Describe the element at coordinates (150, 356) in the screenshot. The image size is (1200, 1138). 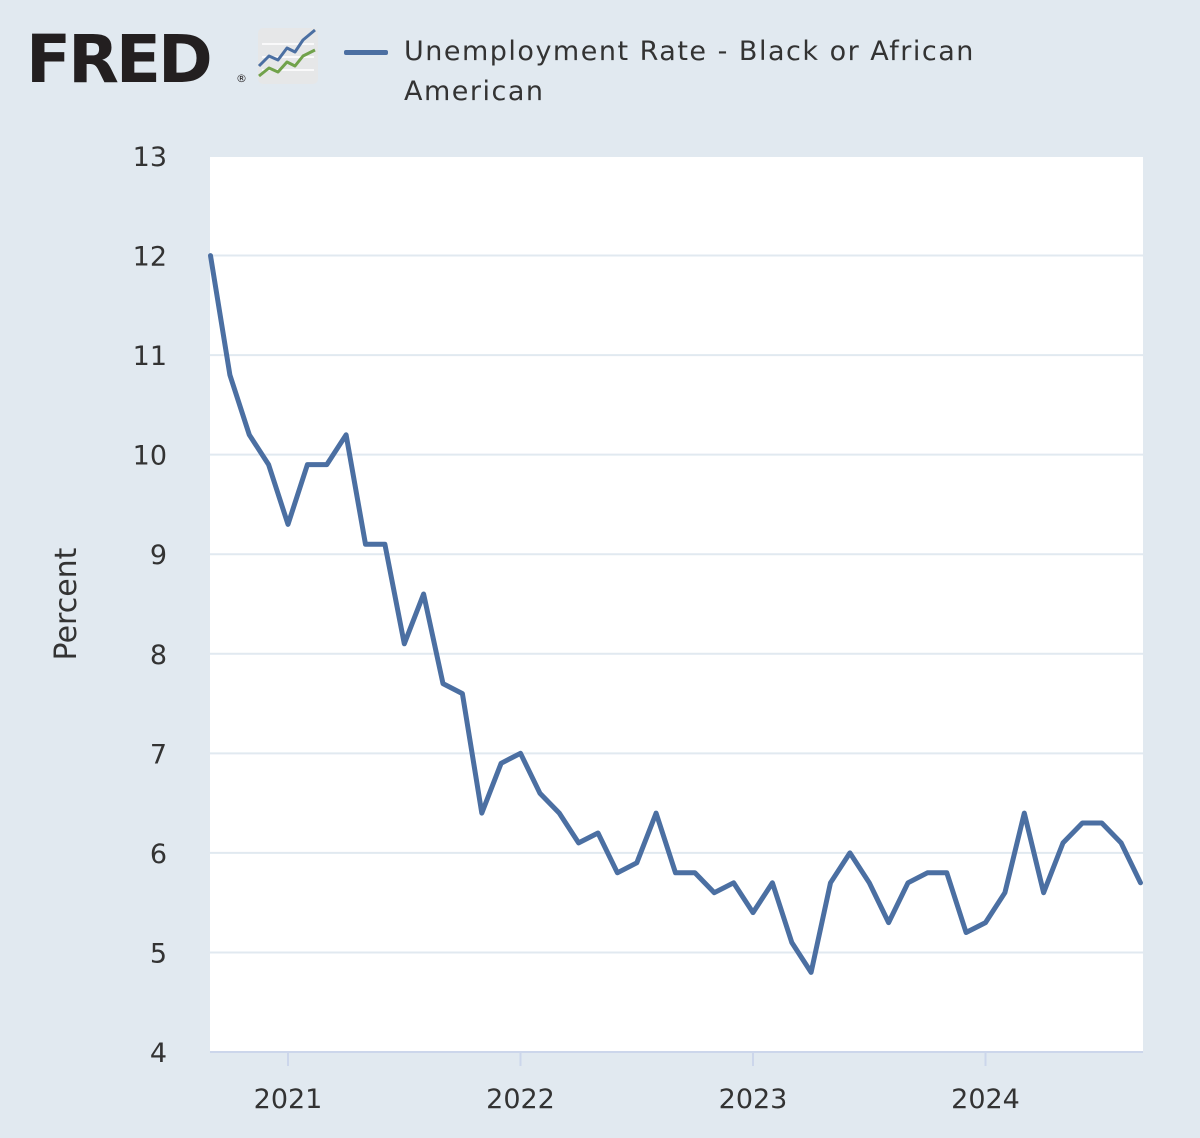
I see `y-tick-label: 11` at that location.